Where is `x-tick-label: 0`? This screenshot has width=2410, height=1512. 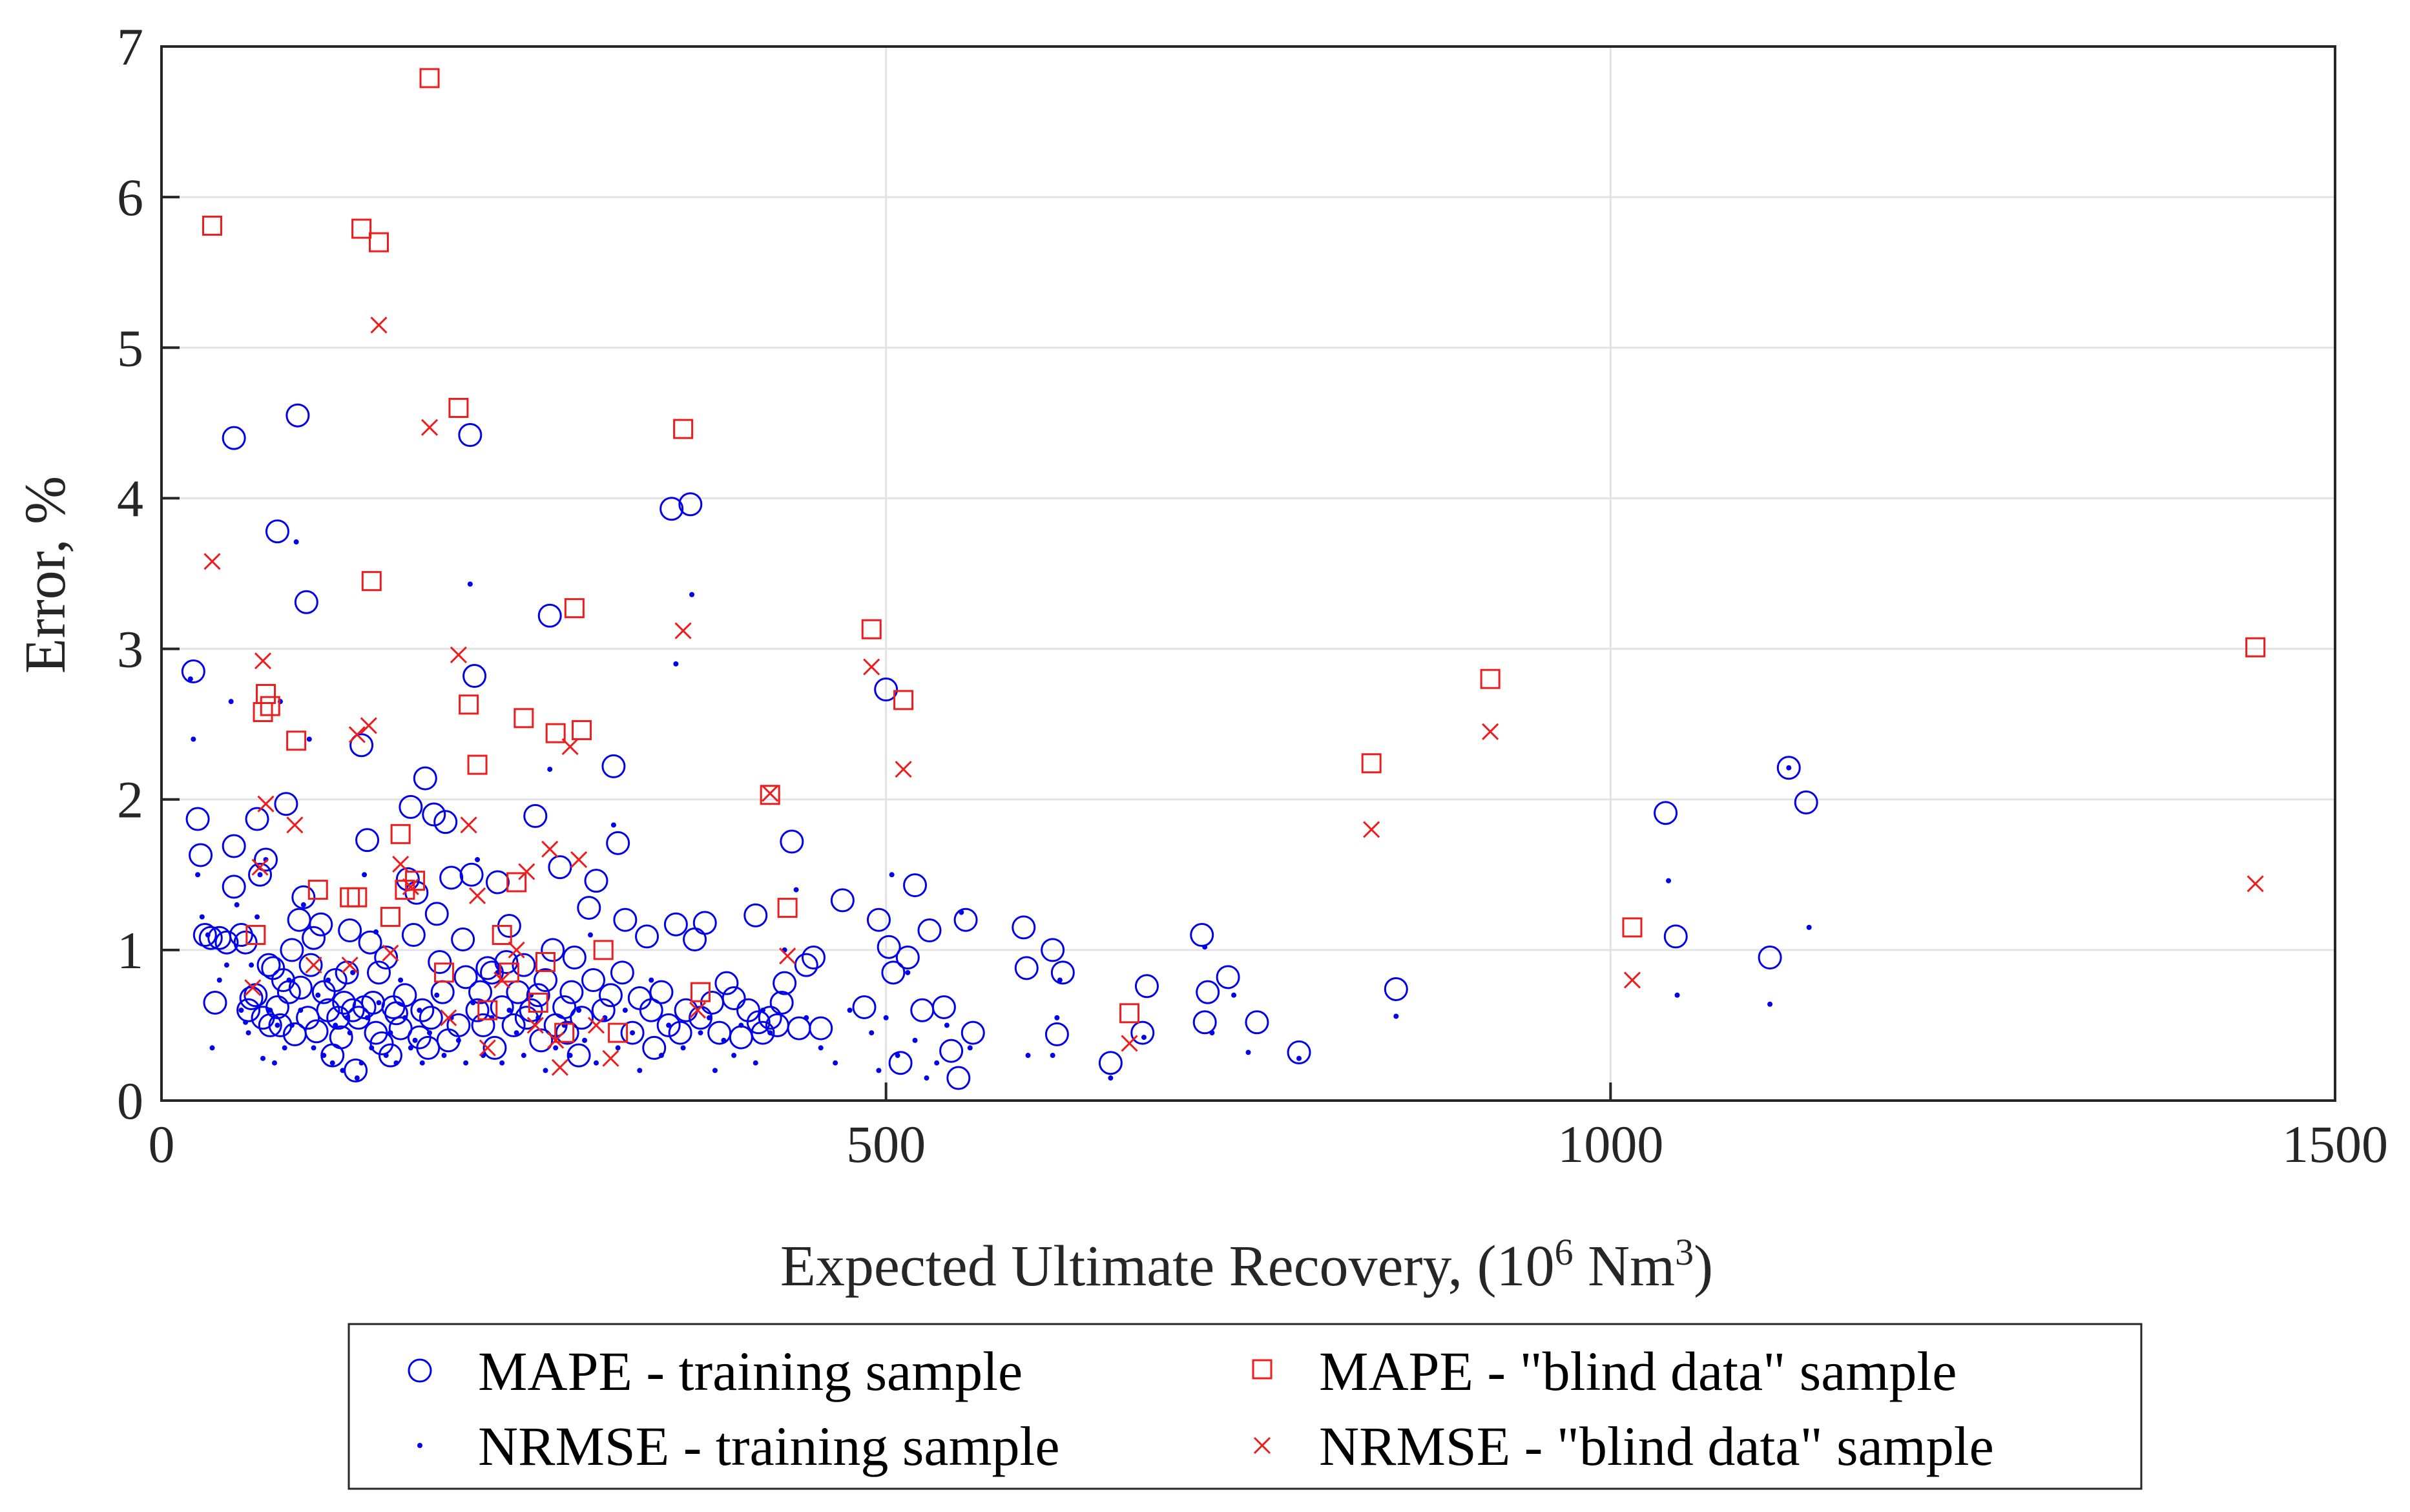
x-tick-label: 0 is located at coordinates (162, 1144).